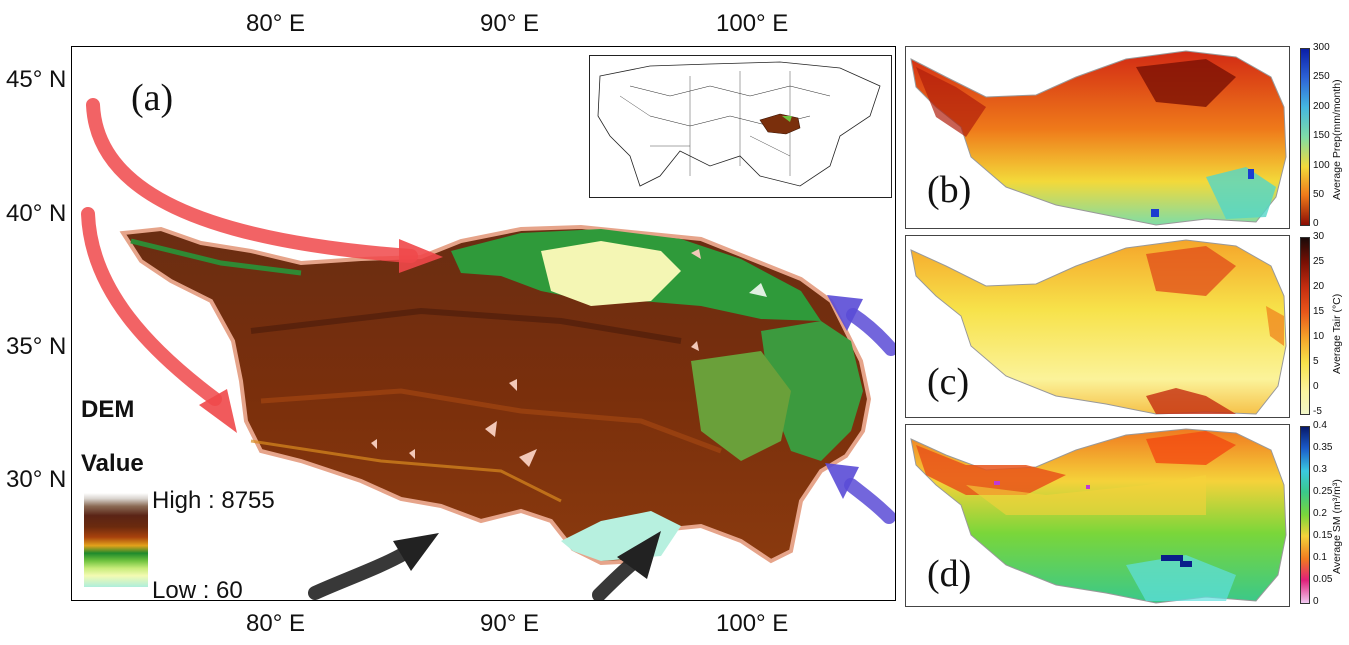 The image size is (1349, 645). What do you see at coordinates (1320, 425) in the screenshot?
I see `sm-tick-0-4: 0.4` at bounding box center [1320, 425].